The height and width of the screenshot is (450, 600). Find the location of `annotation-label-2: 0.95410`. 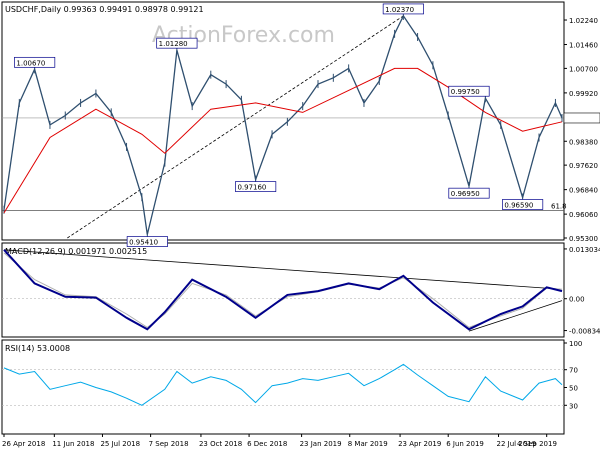

annotation-label-2: 0.95410 is located at coordinates (143, 243).